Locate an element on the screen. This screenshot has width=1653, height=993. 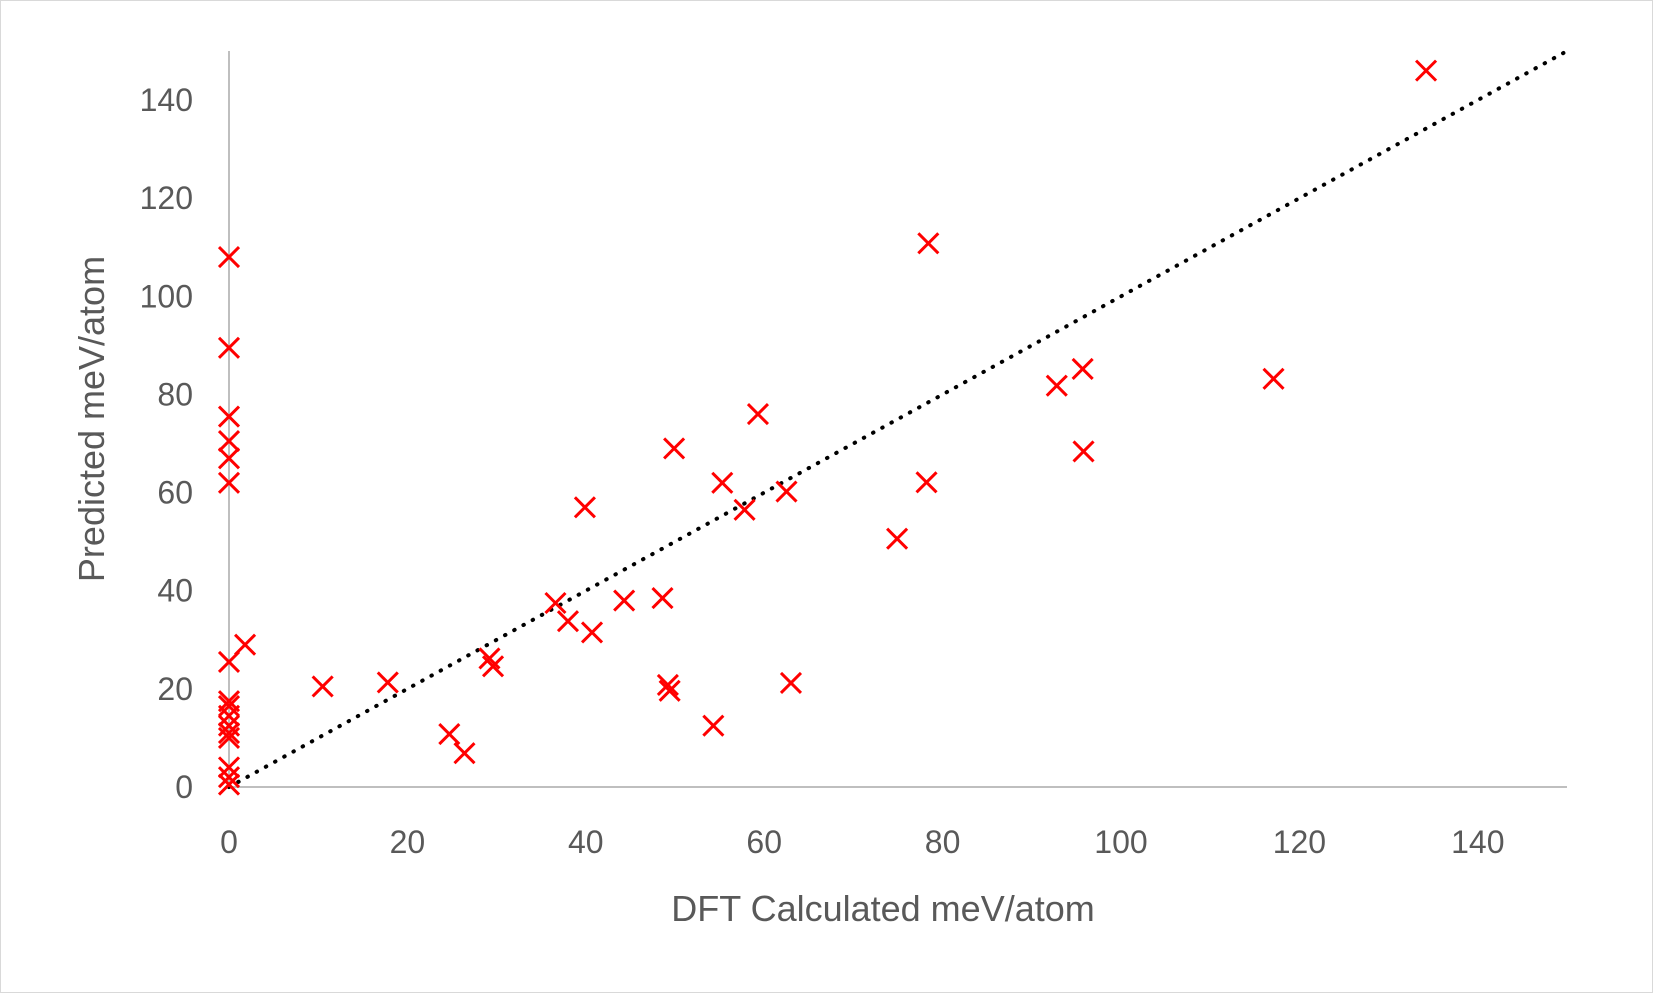
y-tick-label: 60 is located at coordinates (175, 493).